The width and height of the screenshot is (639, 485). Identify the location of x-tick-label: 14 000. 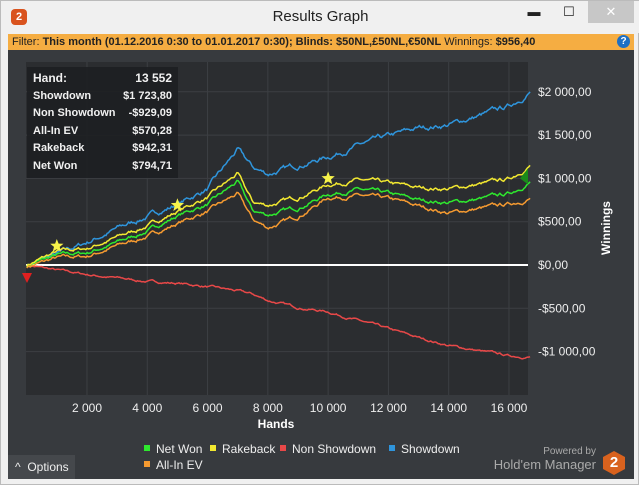
(448, 408).